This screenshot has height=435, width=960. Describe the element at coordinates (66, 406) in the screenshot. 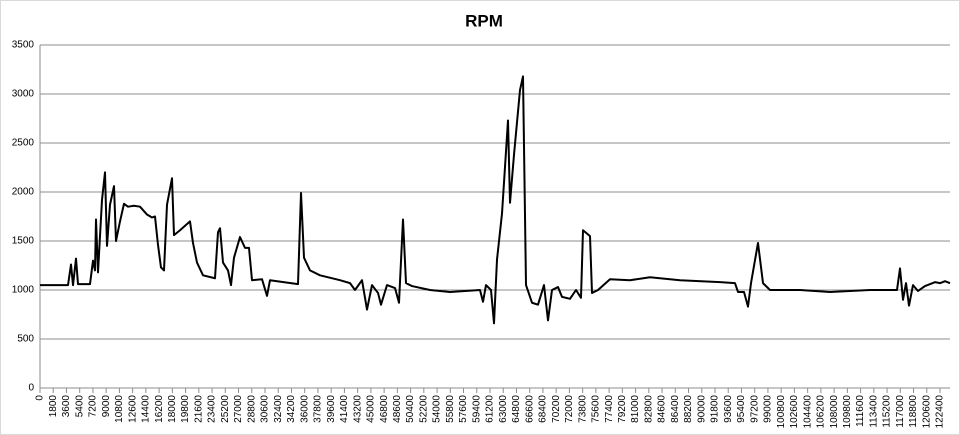

I see `x-tick-label: 3600` at that location.